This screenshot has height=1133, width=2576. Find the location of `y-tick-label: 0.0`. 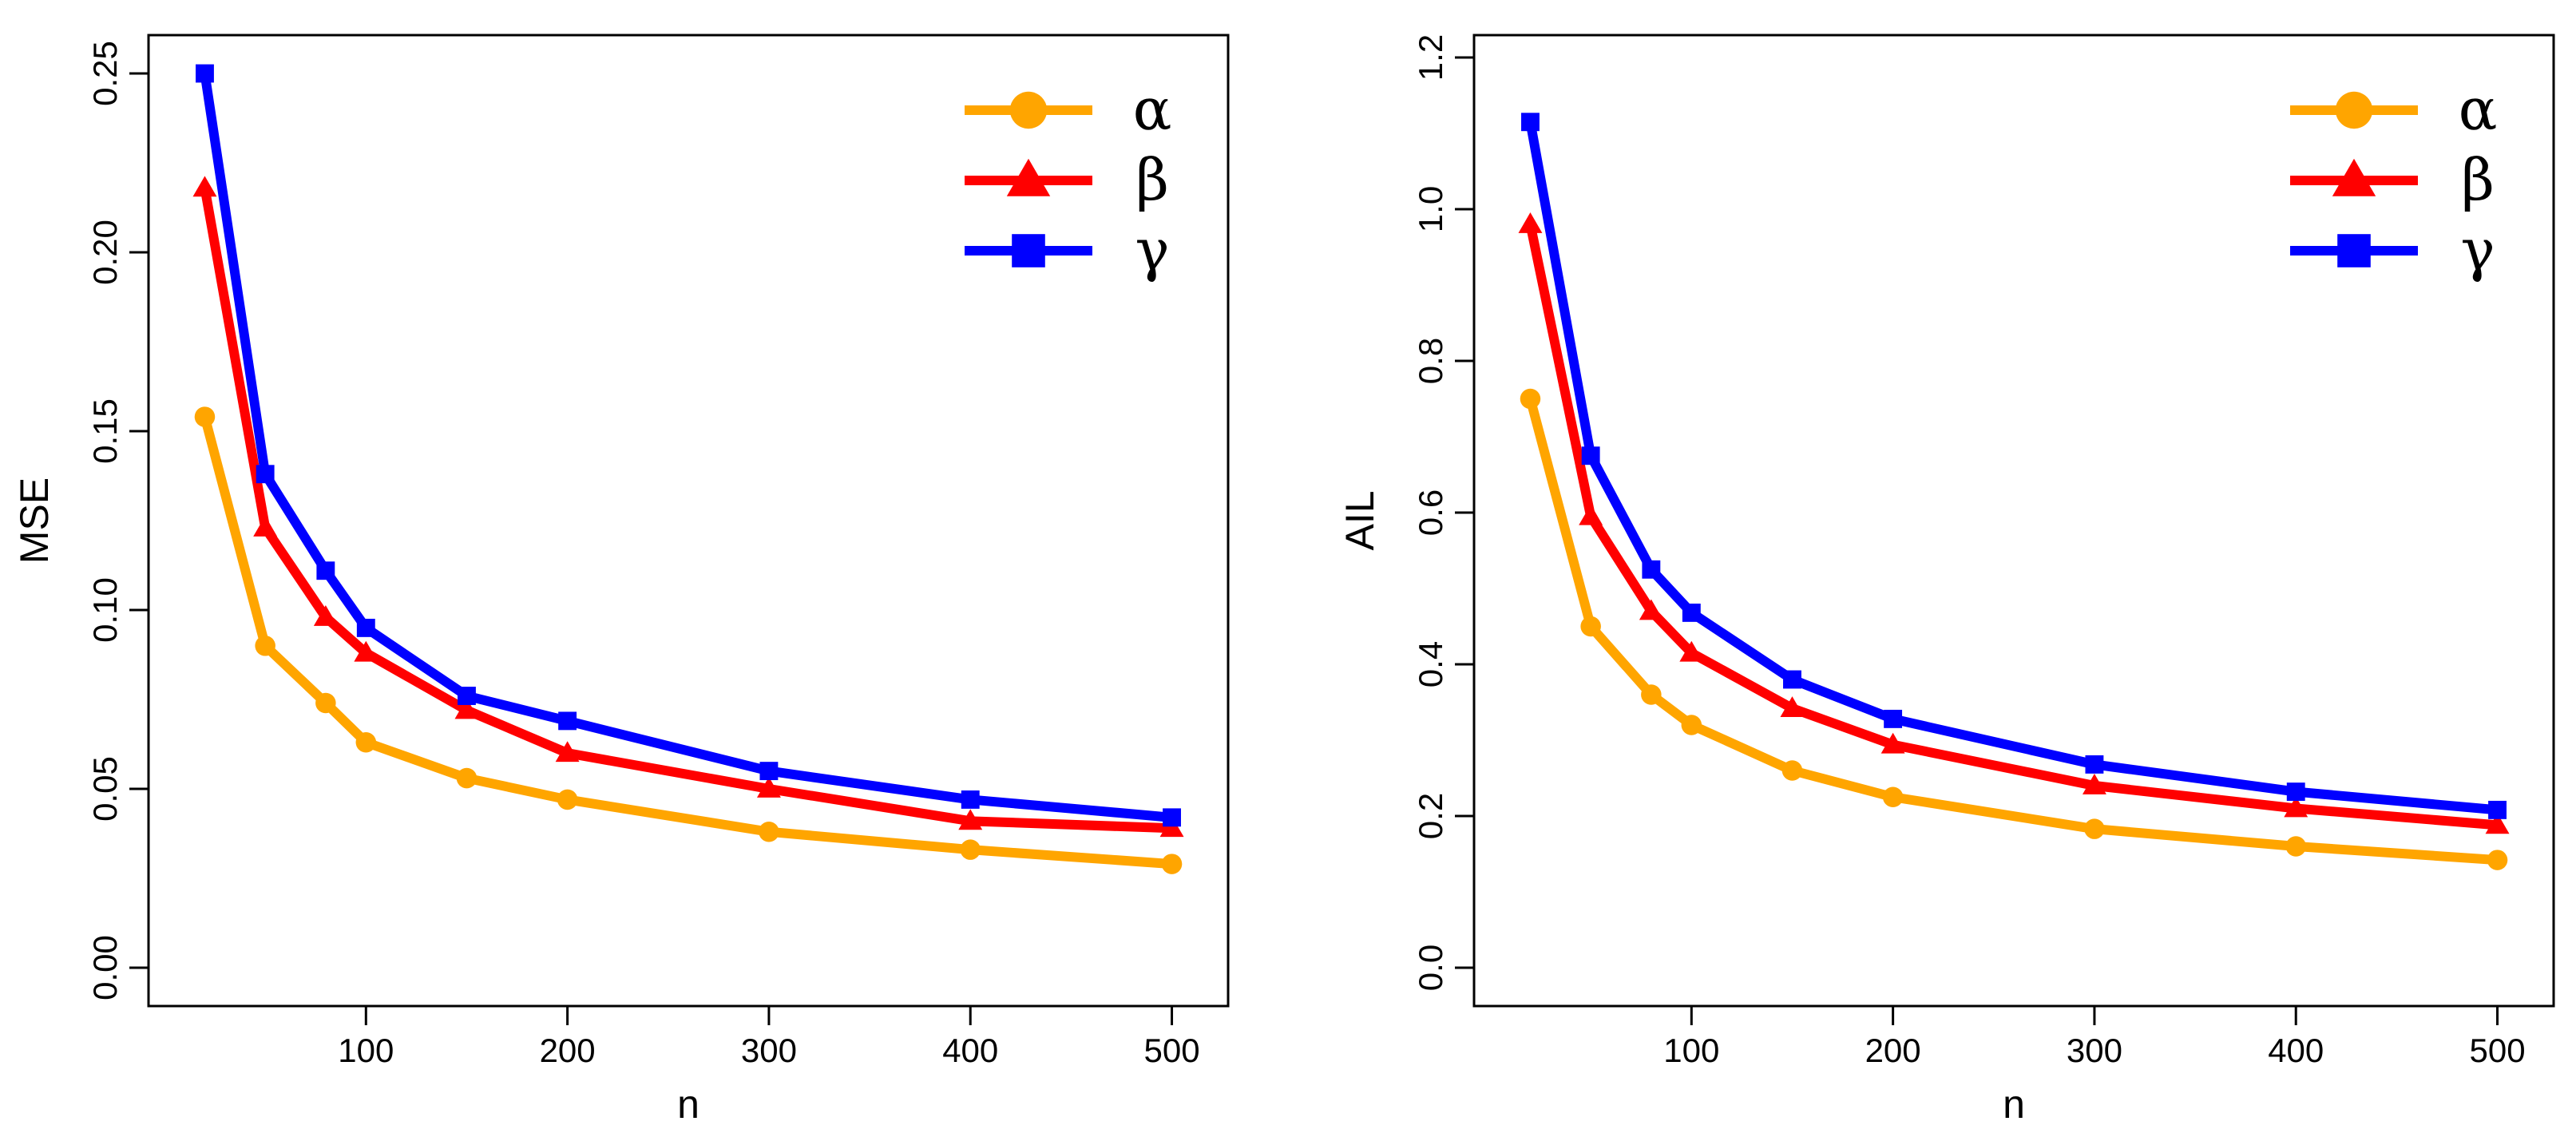

y-tick-label: 0.0 is located at coordinates (1430, 968).